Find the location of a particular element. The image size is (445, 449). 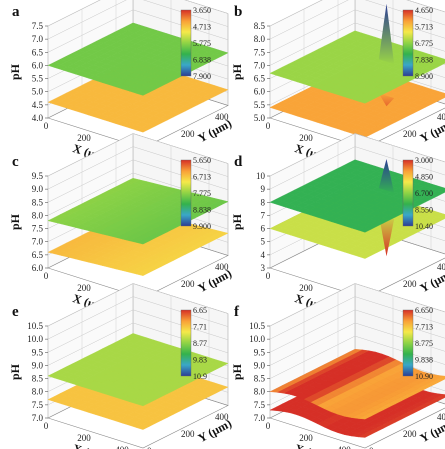

colorbar-tick-label: 5.650 is located at coordinates (202, 160).